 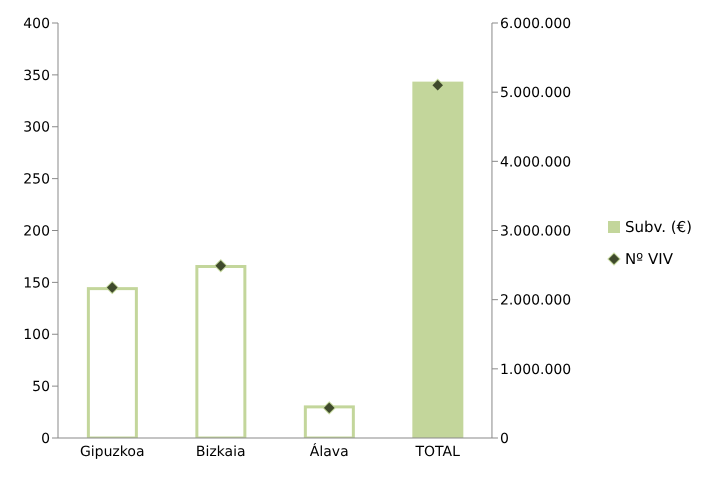 I want to click on y2-tick-label: 0, so click(x=504, y=438).